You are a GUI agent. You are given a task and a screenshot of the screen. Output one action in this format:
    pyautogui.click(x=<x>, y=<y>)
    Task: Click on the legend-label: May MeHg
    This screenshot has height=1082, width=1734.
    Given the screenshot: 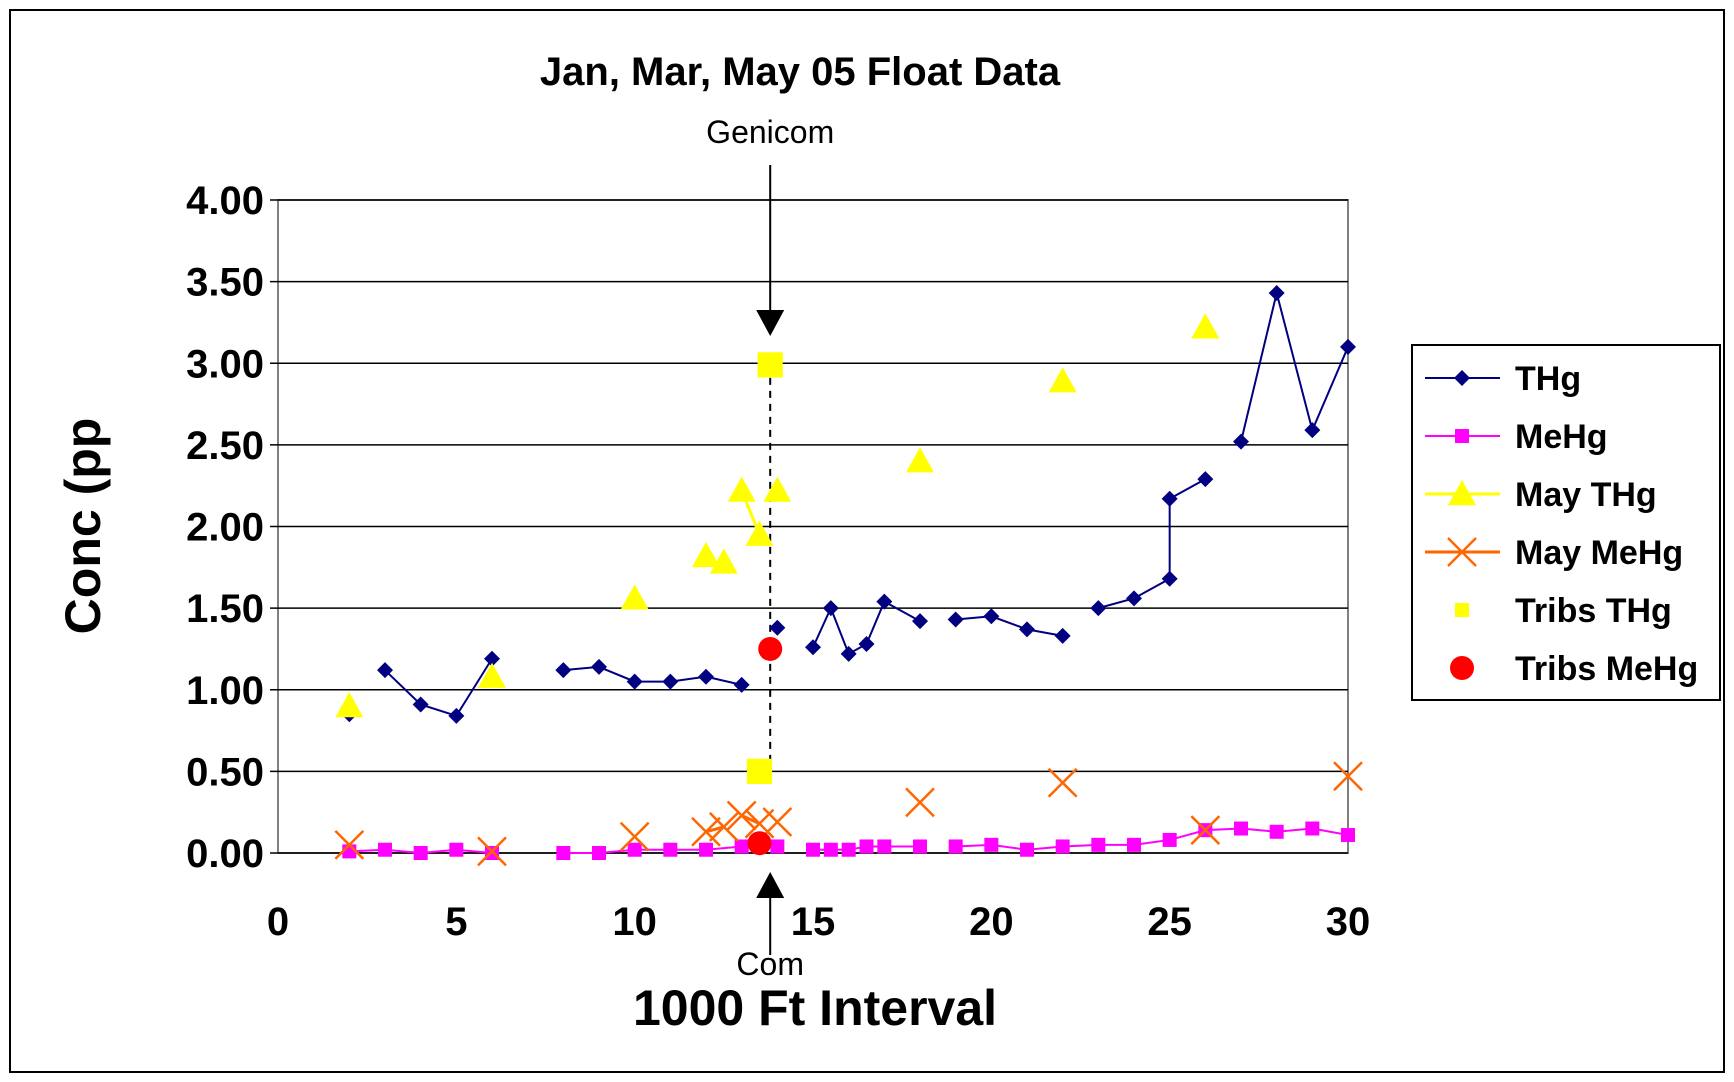 What is the action you would take?
    pyautogui.click(x=1599, y=553)
    